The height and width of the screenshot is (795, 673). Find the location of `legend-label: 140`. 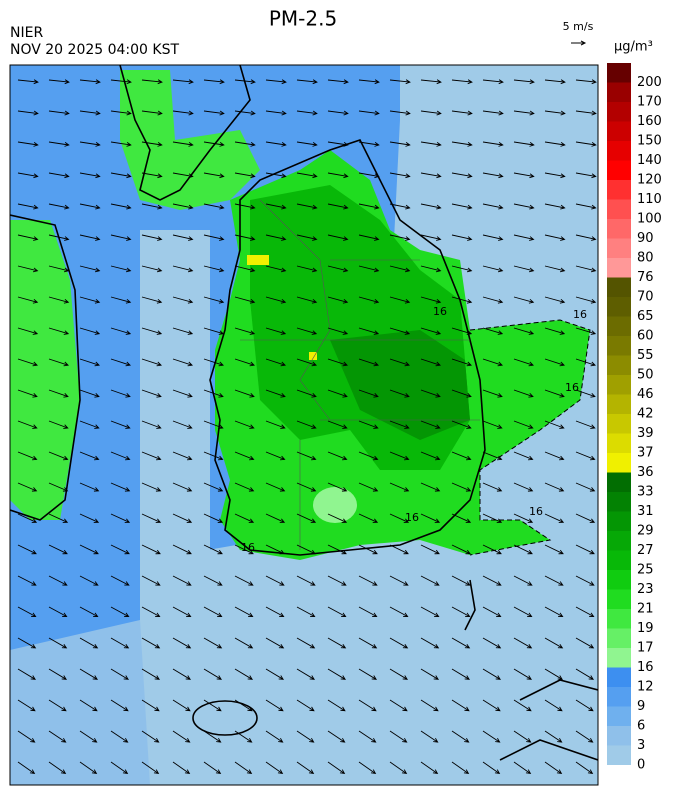

legend-label: 140 is located at coordinates (649, 160).